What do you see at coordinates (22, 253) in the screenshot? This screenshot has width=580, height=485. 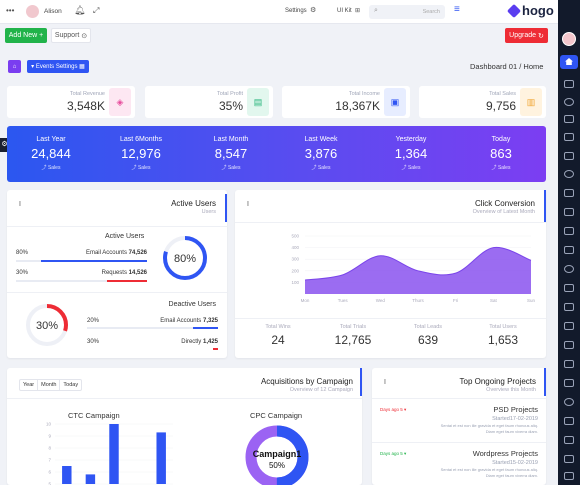 I see `row-pct: 80%` at bounding box center [22, 253].